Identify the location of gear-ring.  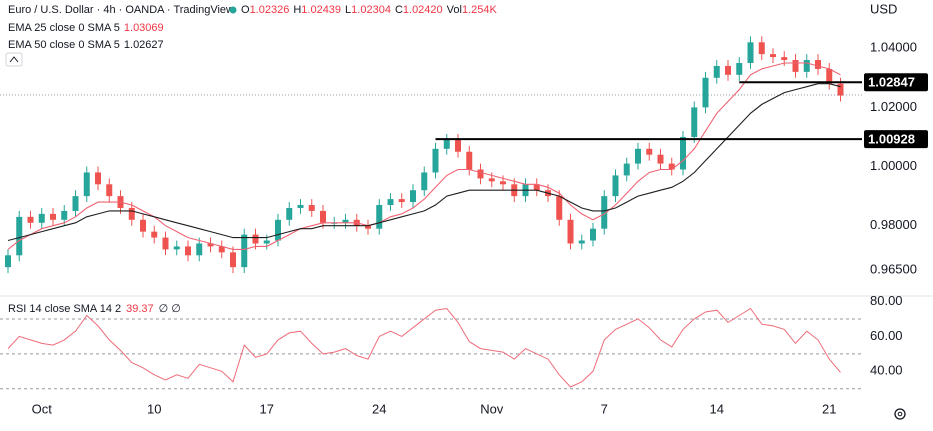
(900, 414).